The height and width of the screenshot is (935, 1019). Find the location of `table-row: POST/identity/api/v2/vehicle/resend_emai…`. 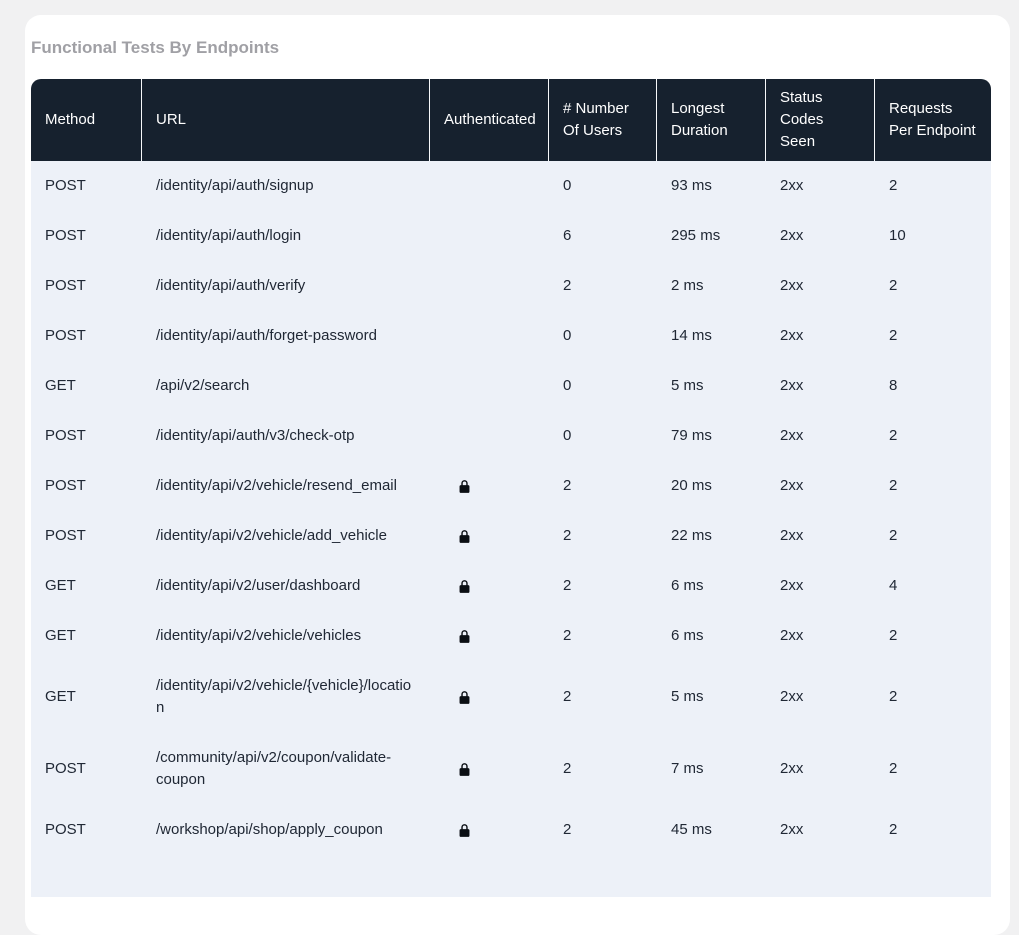

table-row: POST/identity/api/v2/vehicle/resend_emai… is located at coordinates (511, 486).